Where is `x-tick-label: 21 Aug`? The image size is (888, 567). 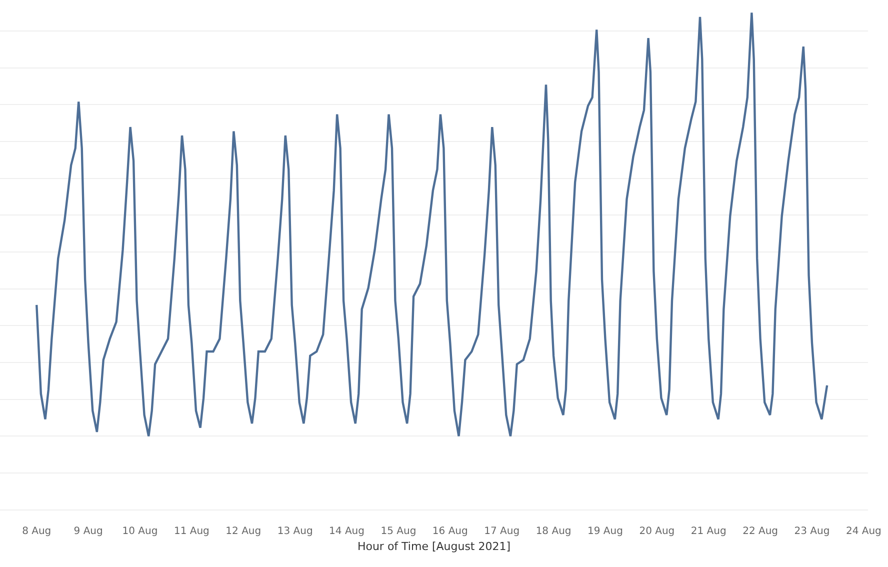
x-tick-label: 21 Aug is located at coordinates (708, 531).